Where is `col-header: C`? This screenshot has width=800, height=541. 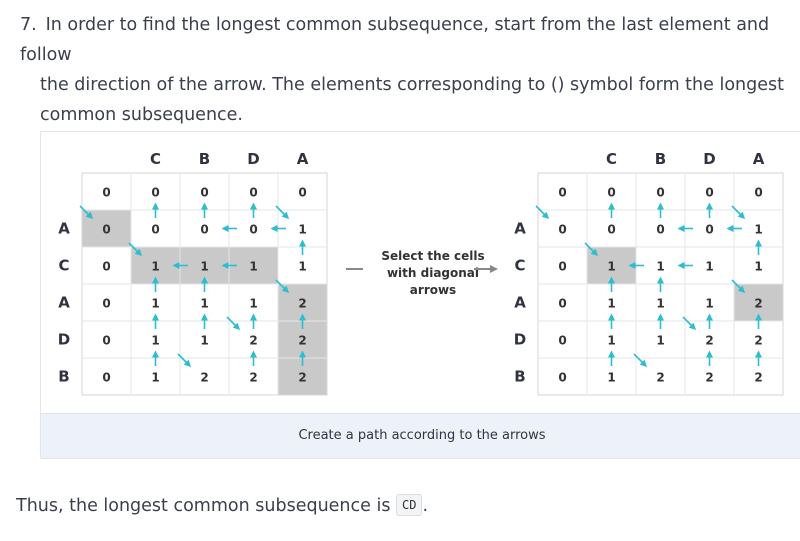 col-header: C is located at coordinates (611, 159).